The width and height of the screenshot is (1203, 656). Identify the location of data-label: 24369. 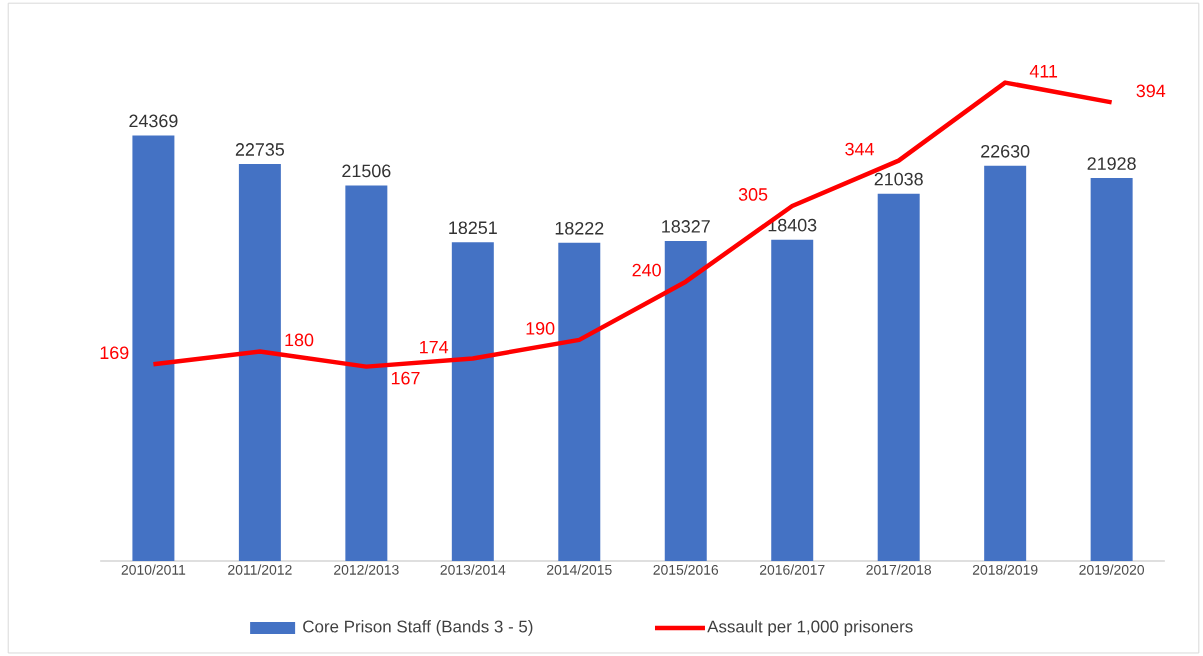
(153, 121).